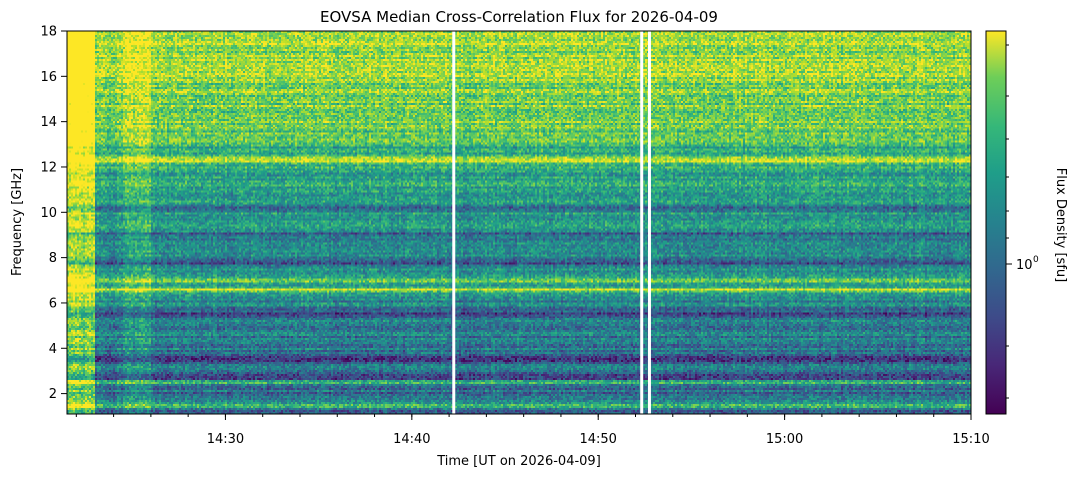  What do you see at coordinates (48, 167) in the screenshot?
I see `y-tick-label: 12` at bounding box center [48, 167].